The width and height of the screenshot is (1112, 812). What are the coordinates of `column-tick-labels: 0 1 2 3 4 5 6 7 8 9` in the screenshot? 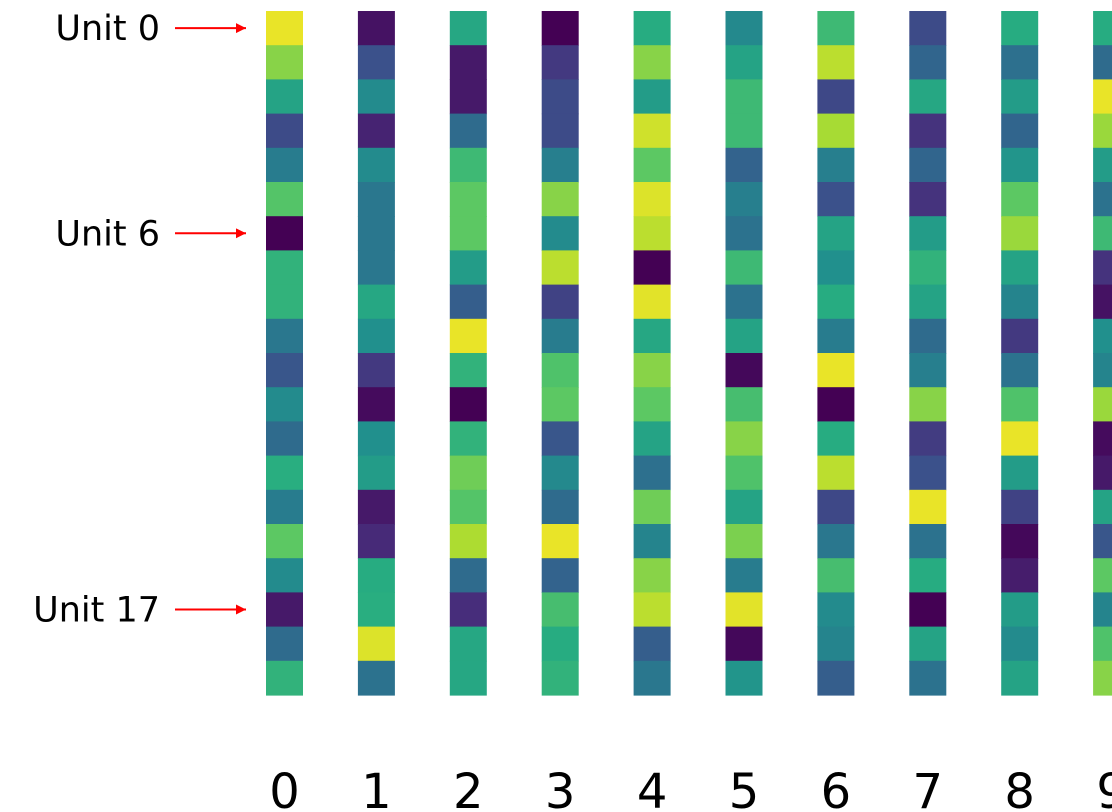 It's located at (690, 788).